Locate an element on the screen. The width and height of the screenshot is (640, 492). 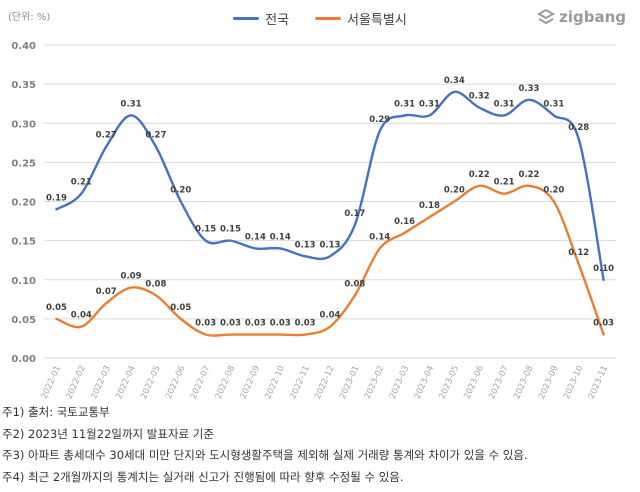
x-tick-label: 2022-10 is located at coordinates (275, 382).